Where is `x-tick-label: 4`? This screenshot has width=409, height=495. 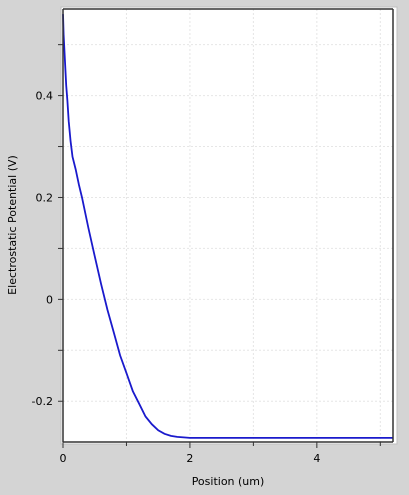 x-tick-label: 4 is located at coordinates (316, 458).